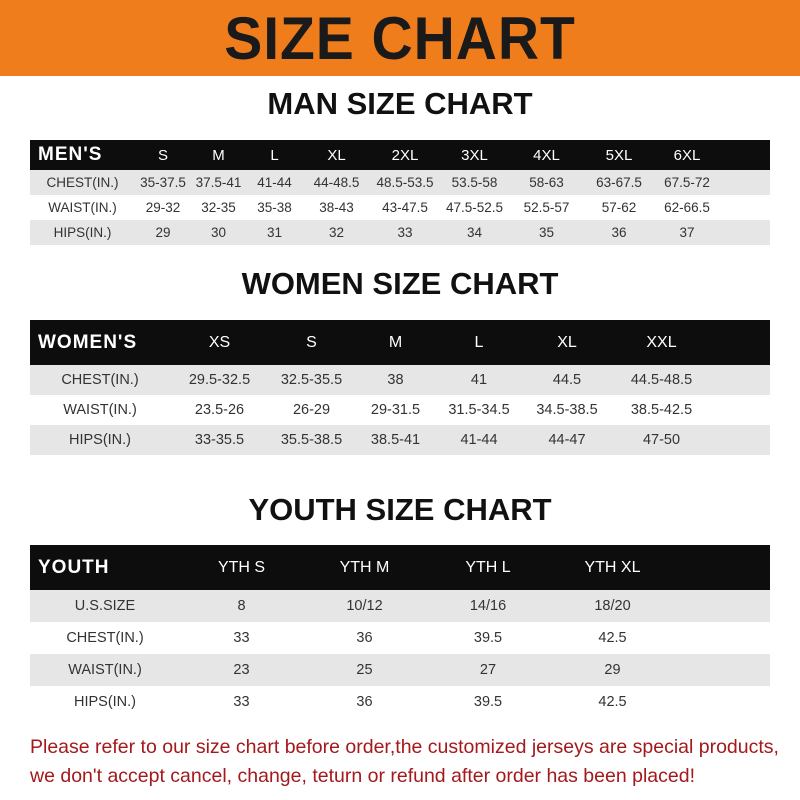  I want to click on size-header: YTH M, so click(364, 567).